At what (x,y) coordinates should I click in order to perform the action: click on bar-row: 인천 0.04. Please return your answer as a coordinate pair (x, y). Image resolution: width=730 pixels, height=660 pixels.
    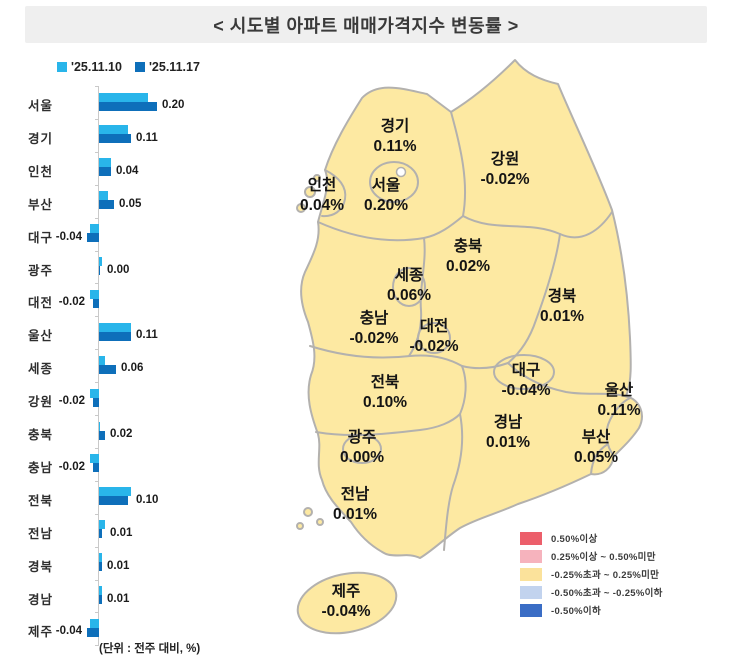
    Looking at the image, I should click on (135, 168).